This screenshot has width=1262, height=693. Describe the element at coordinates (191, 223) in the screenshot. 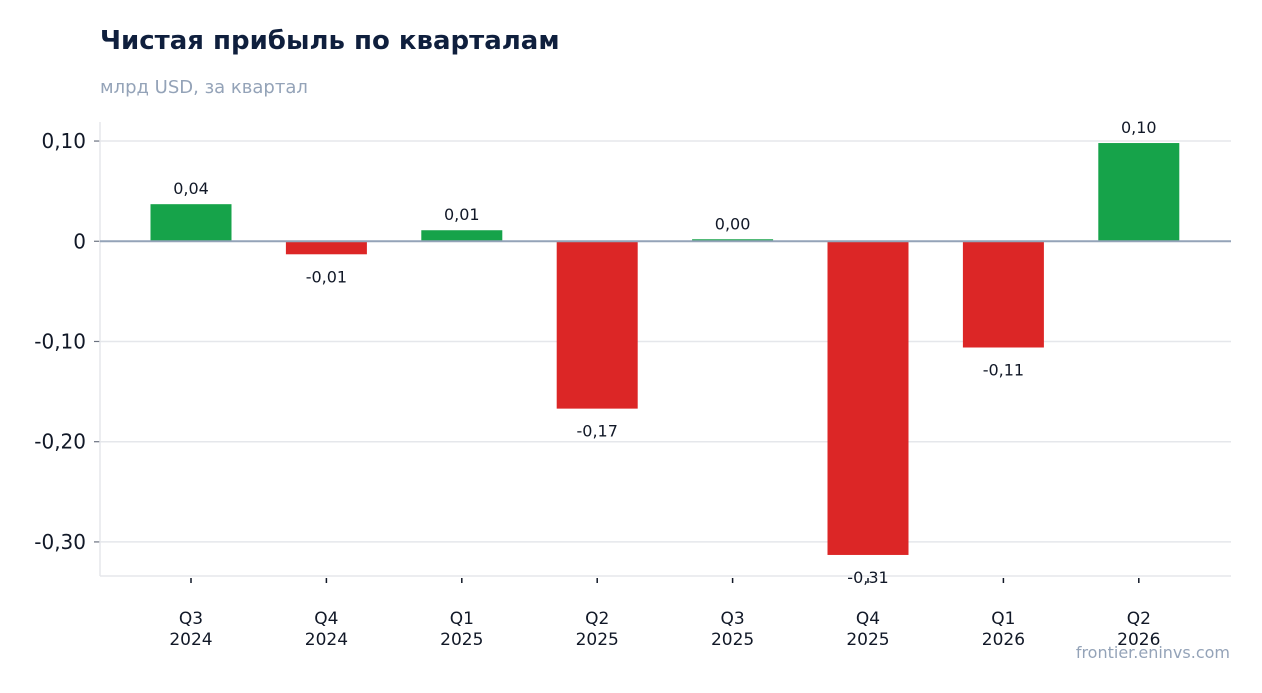

I see `bar-q3-2024` at that location.